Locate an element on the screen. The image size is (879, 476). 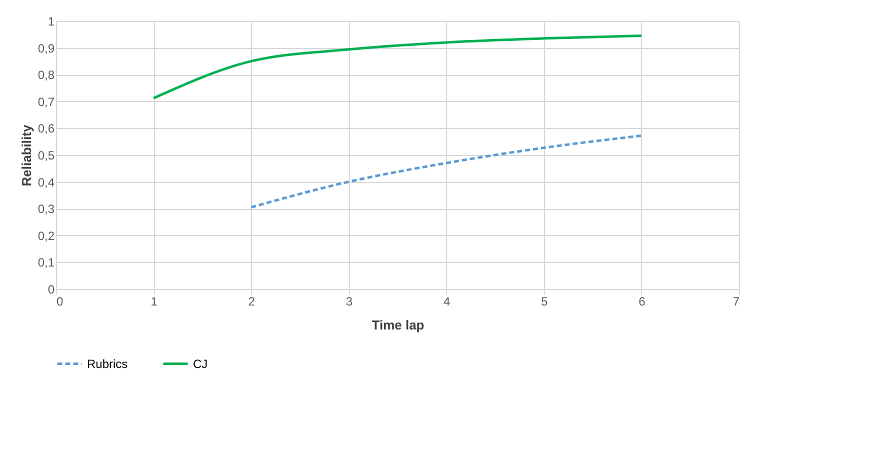
y-tick-label: 0,1 is located at coordinates (46, 263).